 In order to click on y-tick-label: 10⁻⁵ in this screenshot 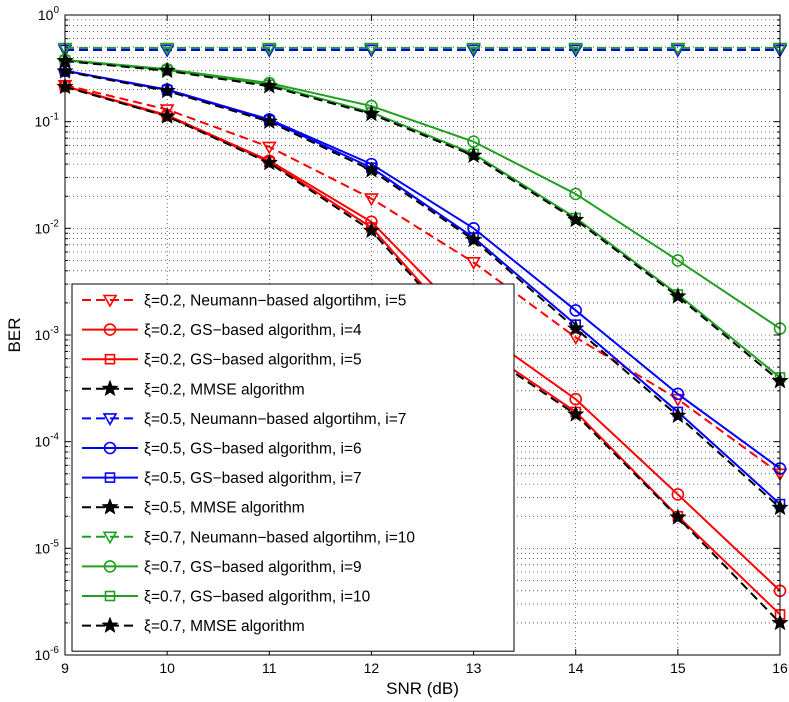, I will do `click(47, 547)`.